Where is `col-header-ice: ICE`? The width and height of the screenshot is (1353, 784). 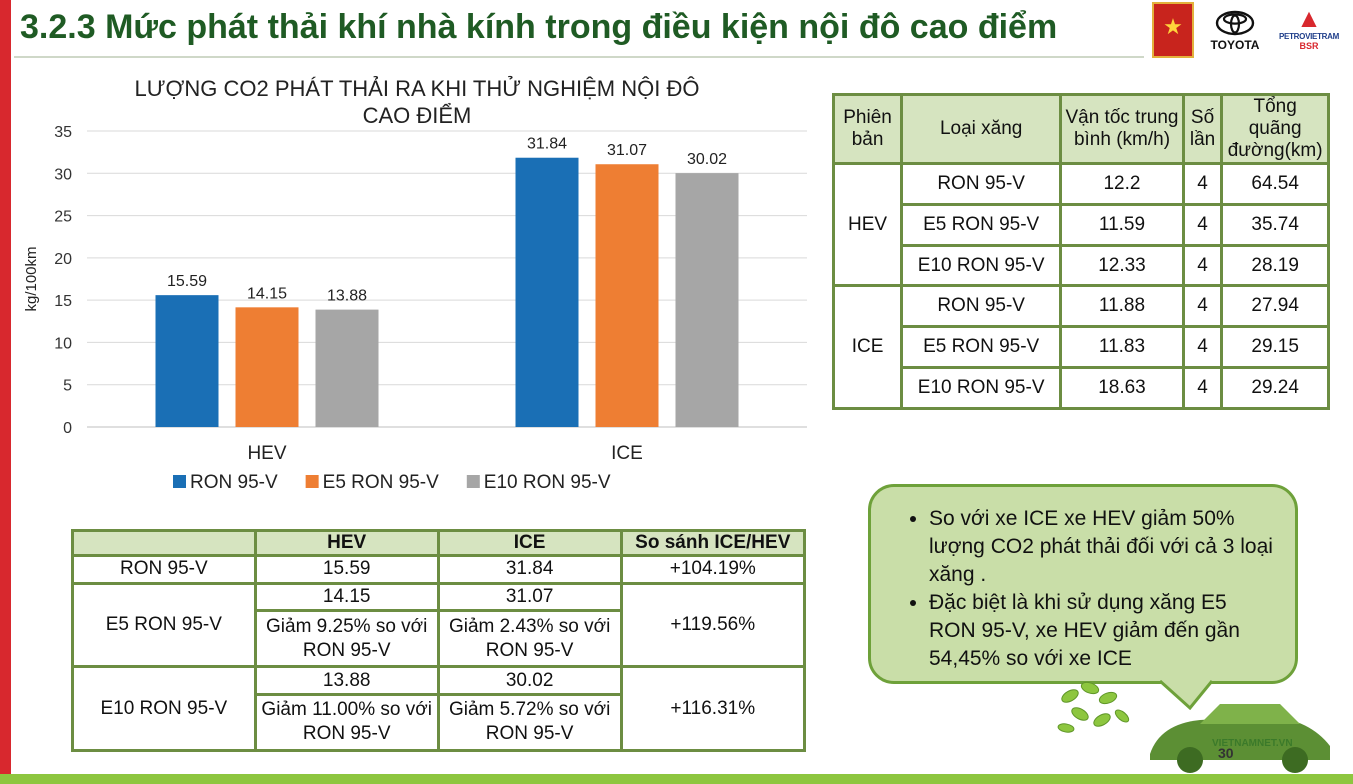 col-header-ice: ICE is located at coordinates (529, 543).